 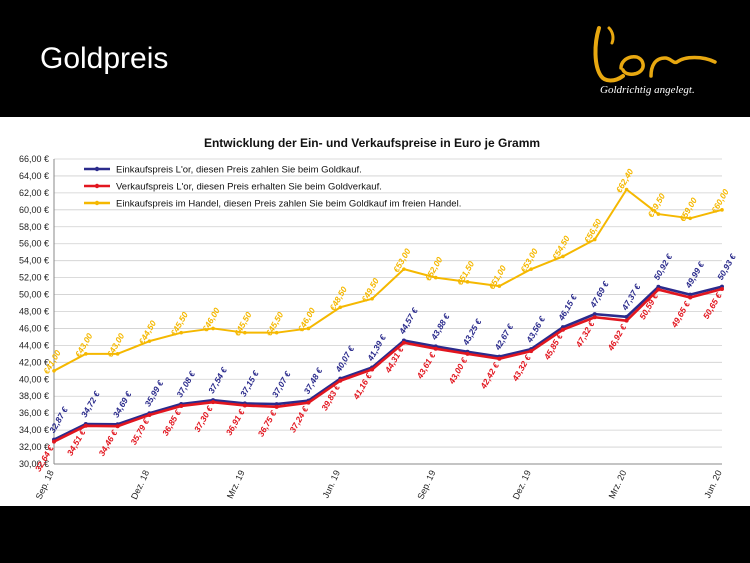 What do you see at coordinates (34, 244) in the screenshot?
I see `y-tick-label: 56,00 €` at bounding box center [34, 244].